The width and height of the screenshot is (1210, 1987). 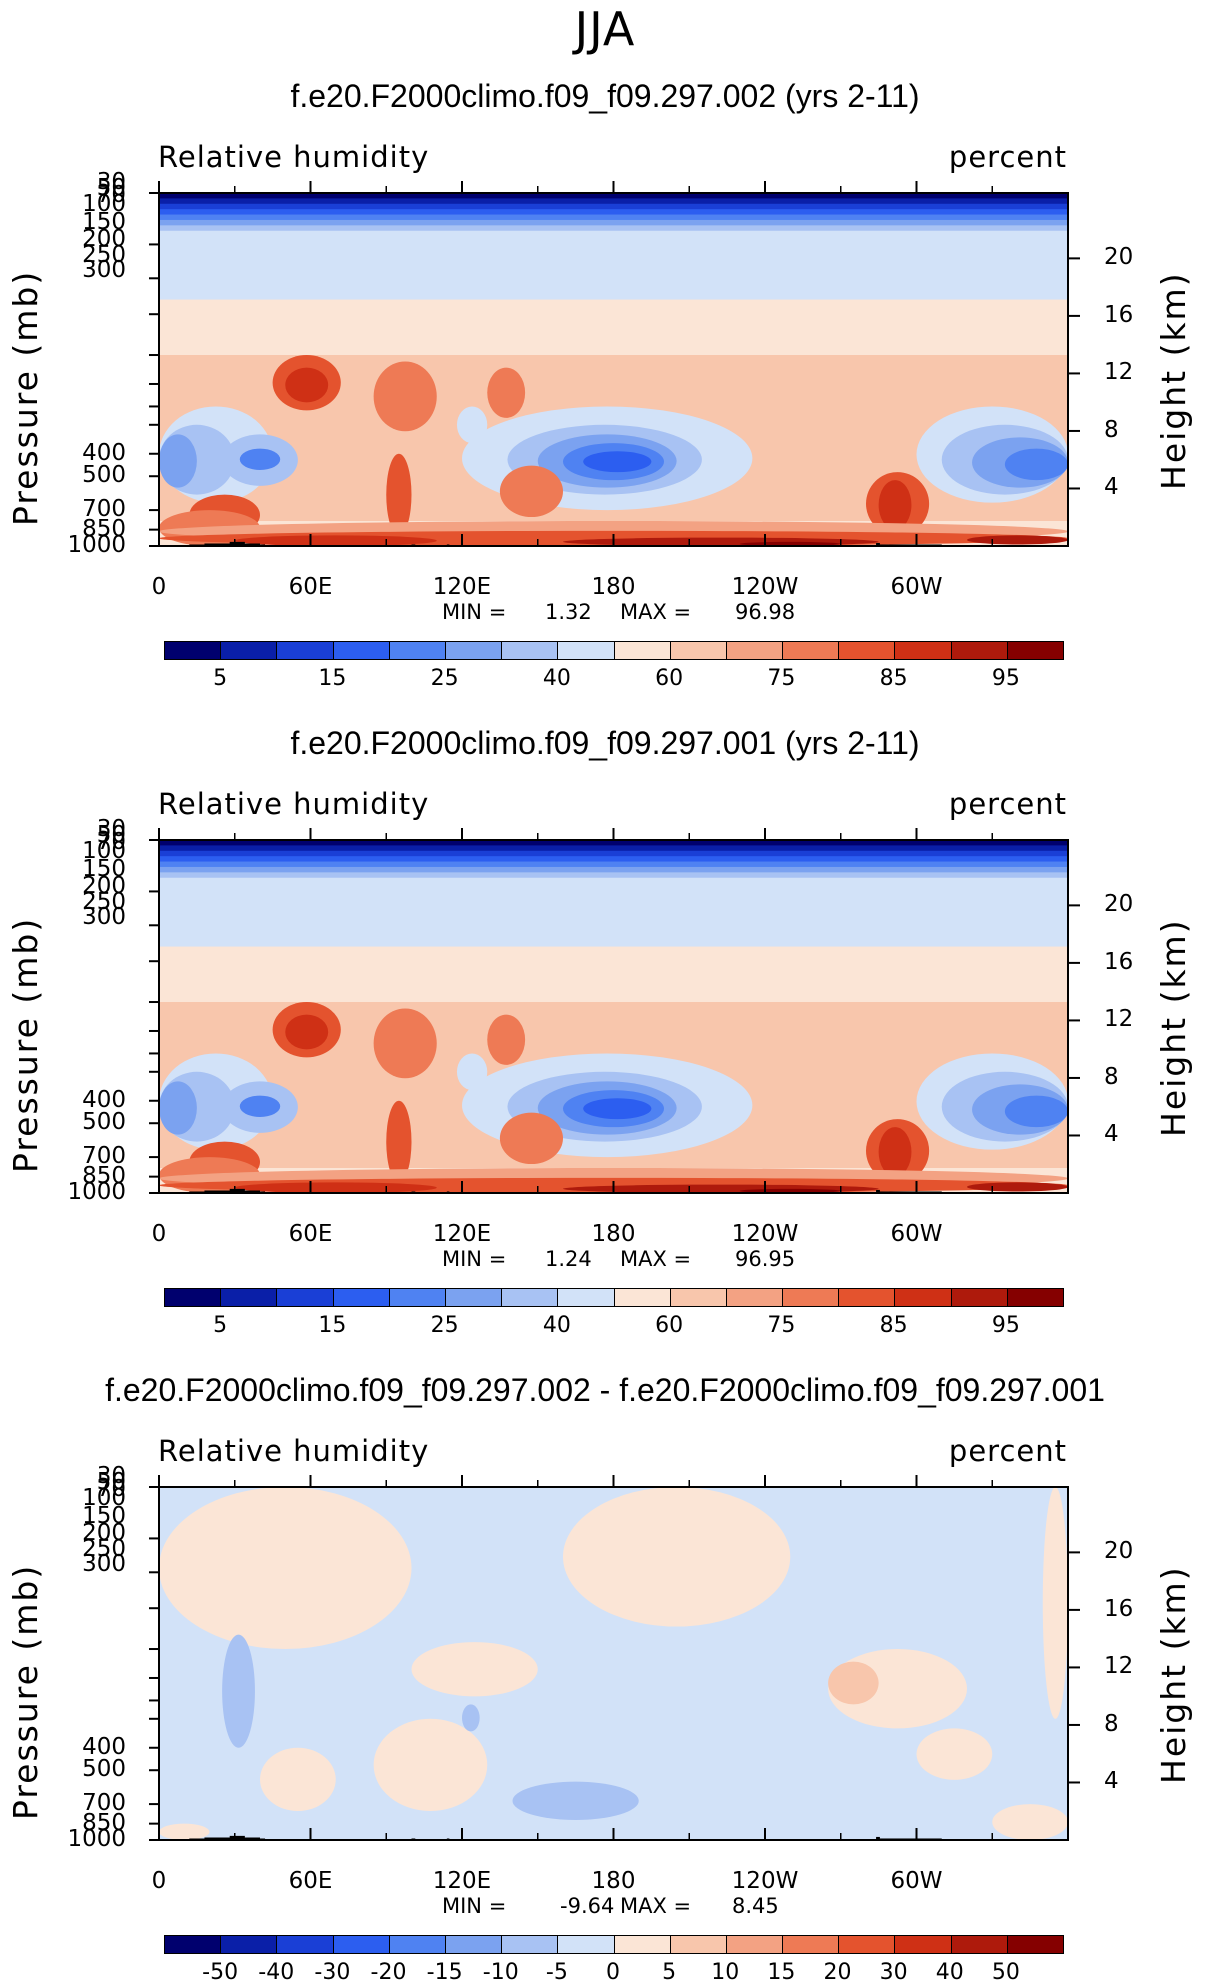 I want to click on y-tick-label: 1000, so click(x=96, y=1839).